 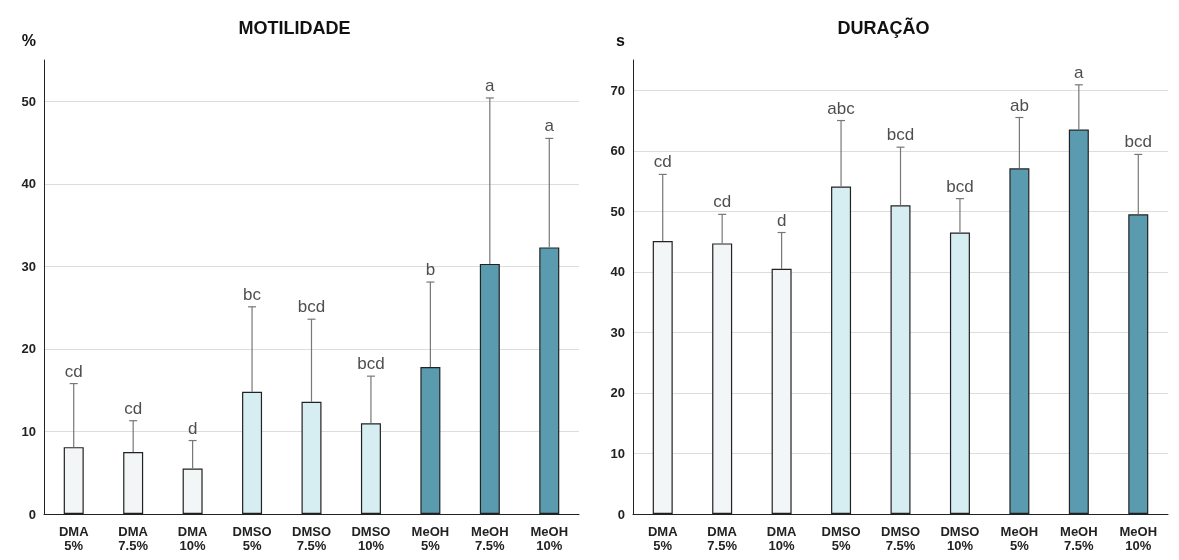 What do you see at coordinates (841, 108) in the screenshot?
I see `annotation: abc` at bounding box center [841, 108].